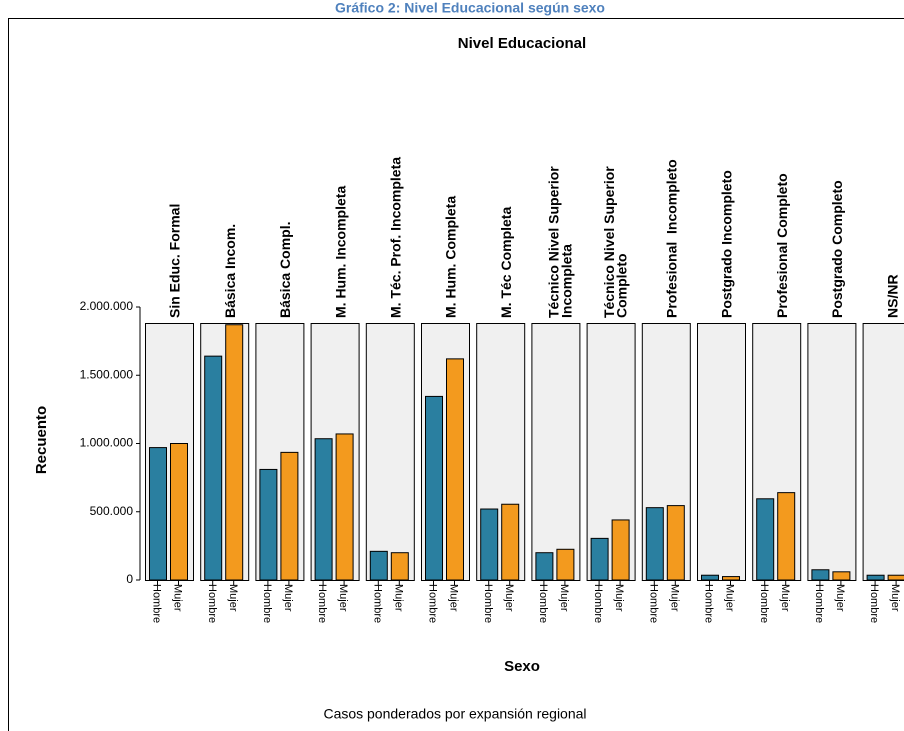  What do you see at coordinates (112, 511) in the screenshot?
I see `y-tick-label: 500.000` at bounding box center [112, 511].